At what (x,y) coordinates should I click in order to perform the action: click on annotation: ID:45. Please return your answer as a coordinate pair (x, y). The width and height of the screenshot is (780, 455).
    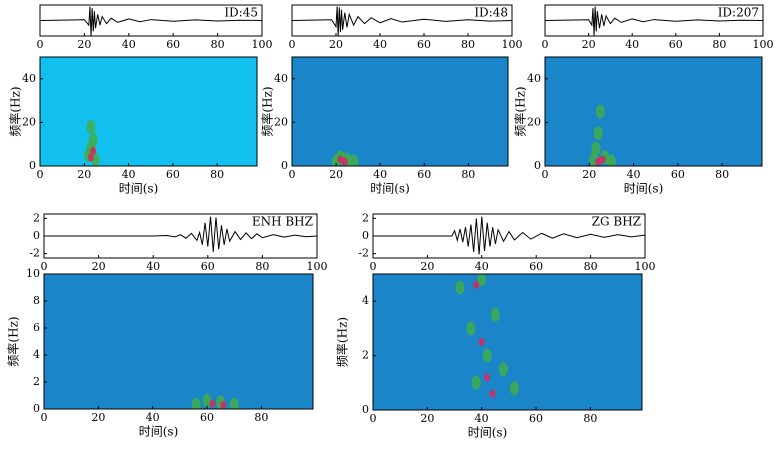
    Looking at the image, I should click on (241, 13).